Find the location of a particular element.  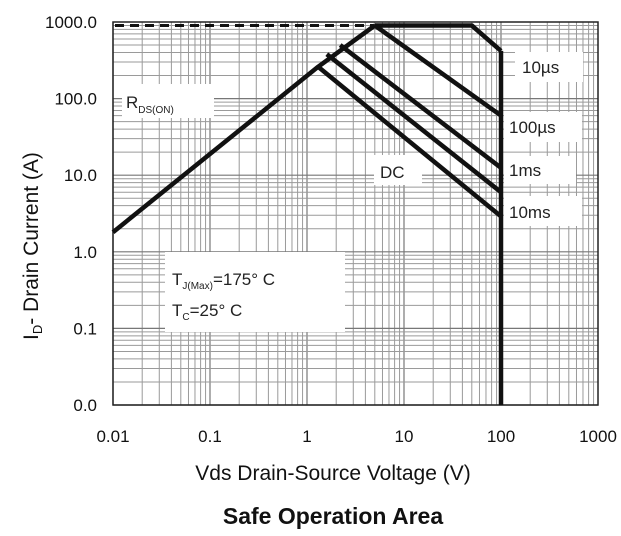

rds-label-bg is located at coordinates (168, 101).